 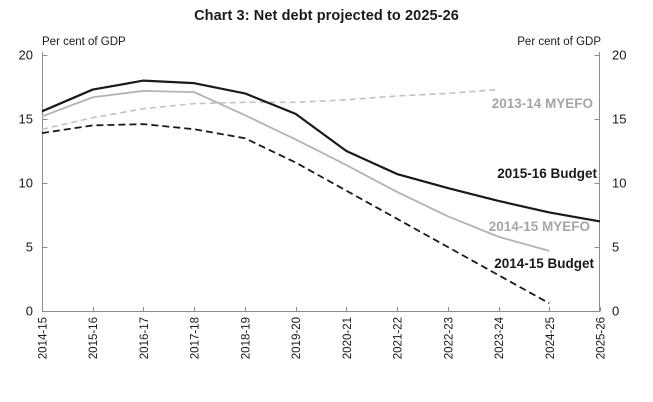 What do you see at coordinates (539, 226) in the screenshot?
I see `series-label-2014-15-myefo: 2014-15 MYEFO` at bounding box center [539, 226].